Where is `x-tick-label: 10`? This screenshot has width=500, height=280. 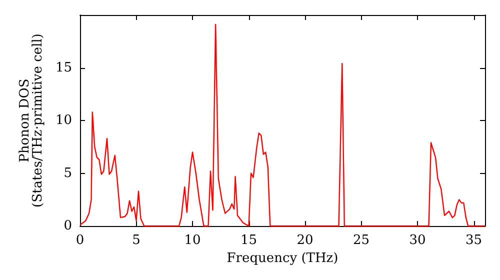 x-tick-label: 10 is located at coordinates (192, 240).